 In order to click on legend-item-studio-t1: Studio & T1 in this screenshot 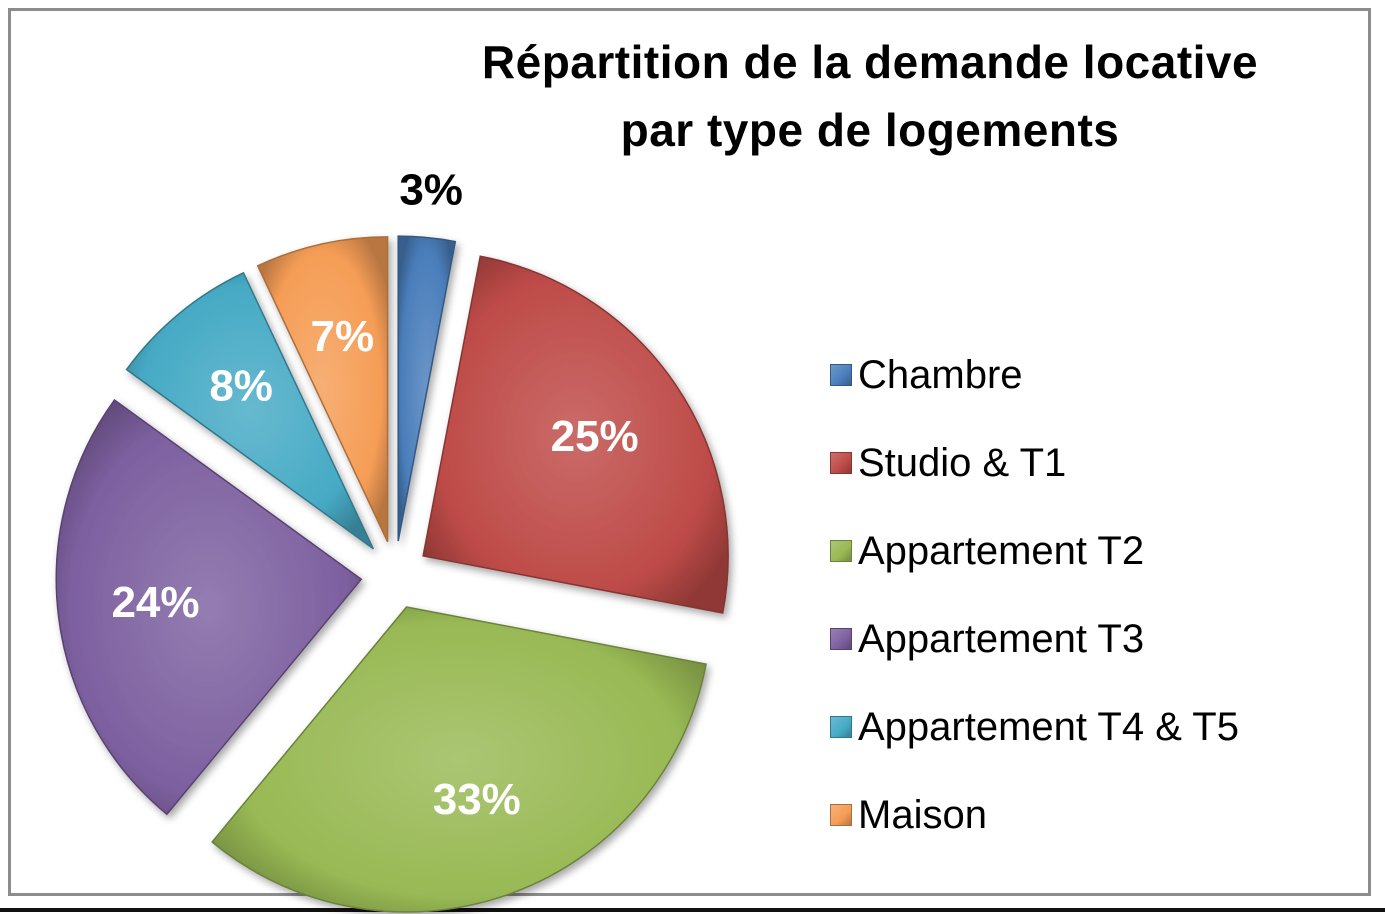, I will do `click(948, 463)`.